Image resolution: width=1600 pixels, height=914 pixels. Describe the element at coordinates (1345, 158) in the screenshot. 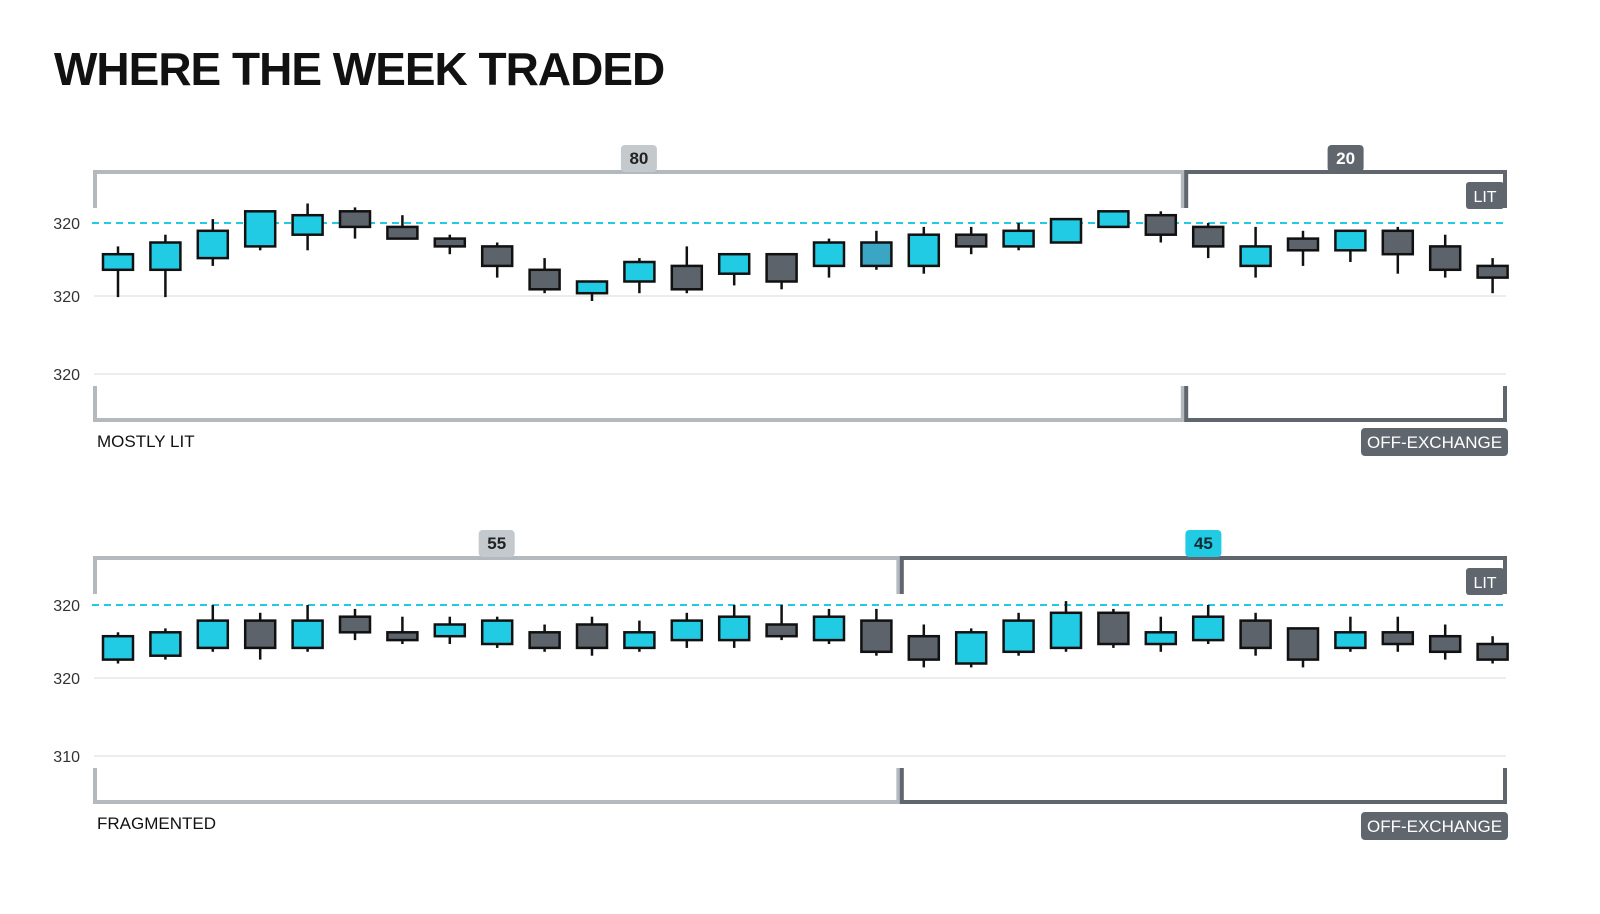

I see `segment-value-label: 20` at that location.